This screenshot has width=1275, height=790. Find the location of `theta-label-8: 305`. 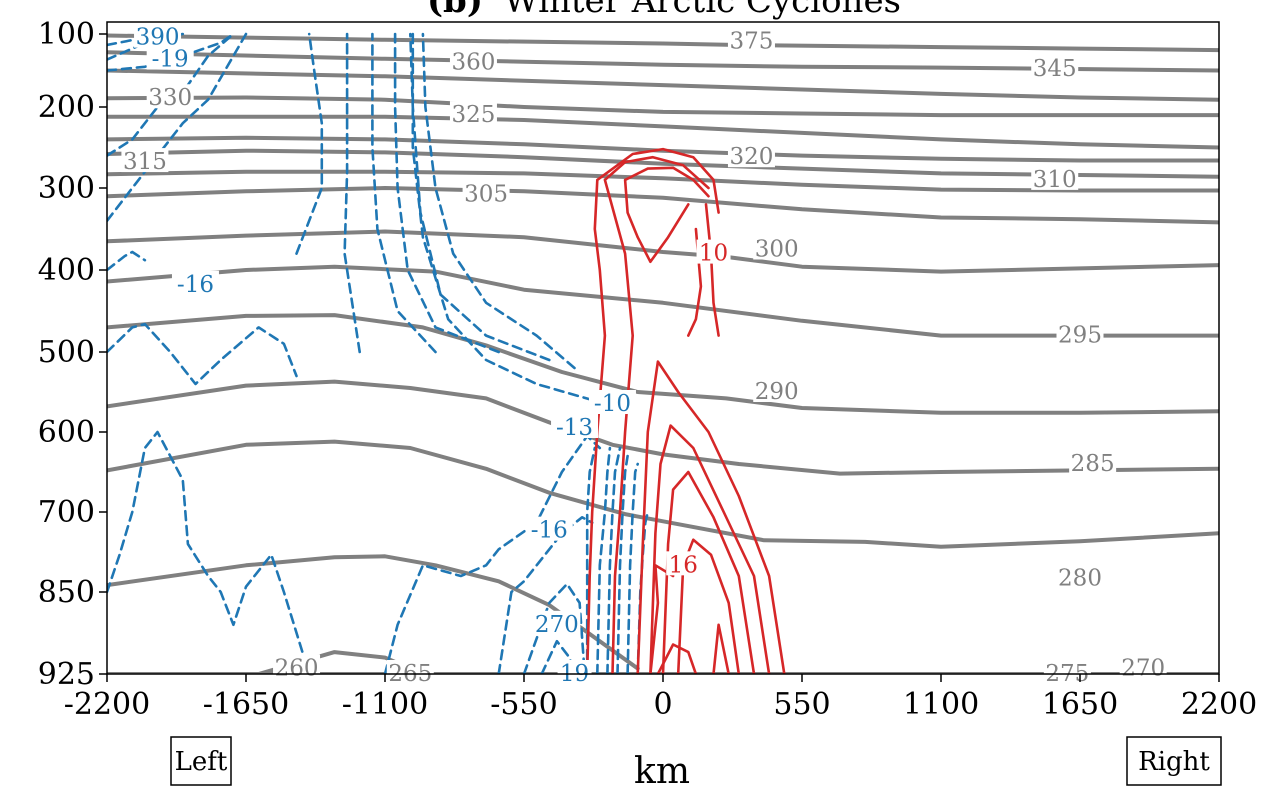

theta-label-8: 305 is located at coordinates (486, 195).